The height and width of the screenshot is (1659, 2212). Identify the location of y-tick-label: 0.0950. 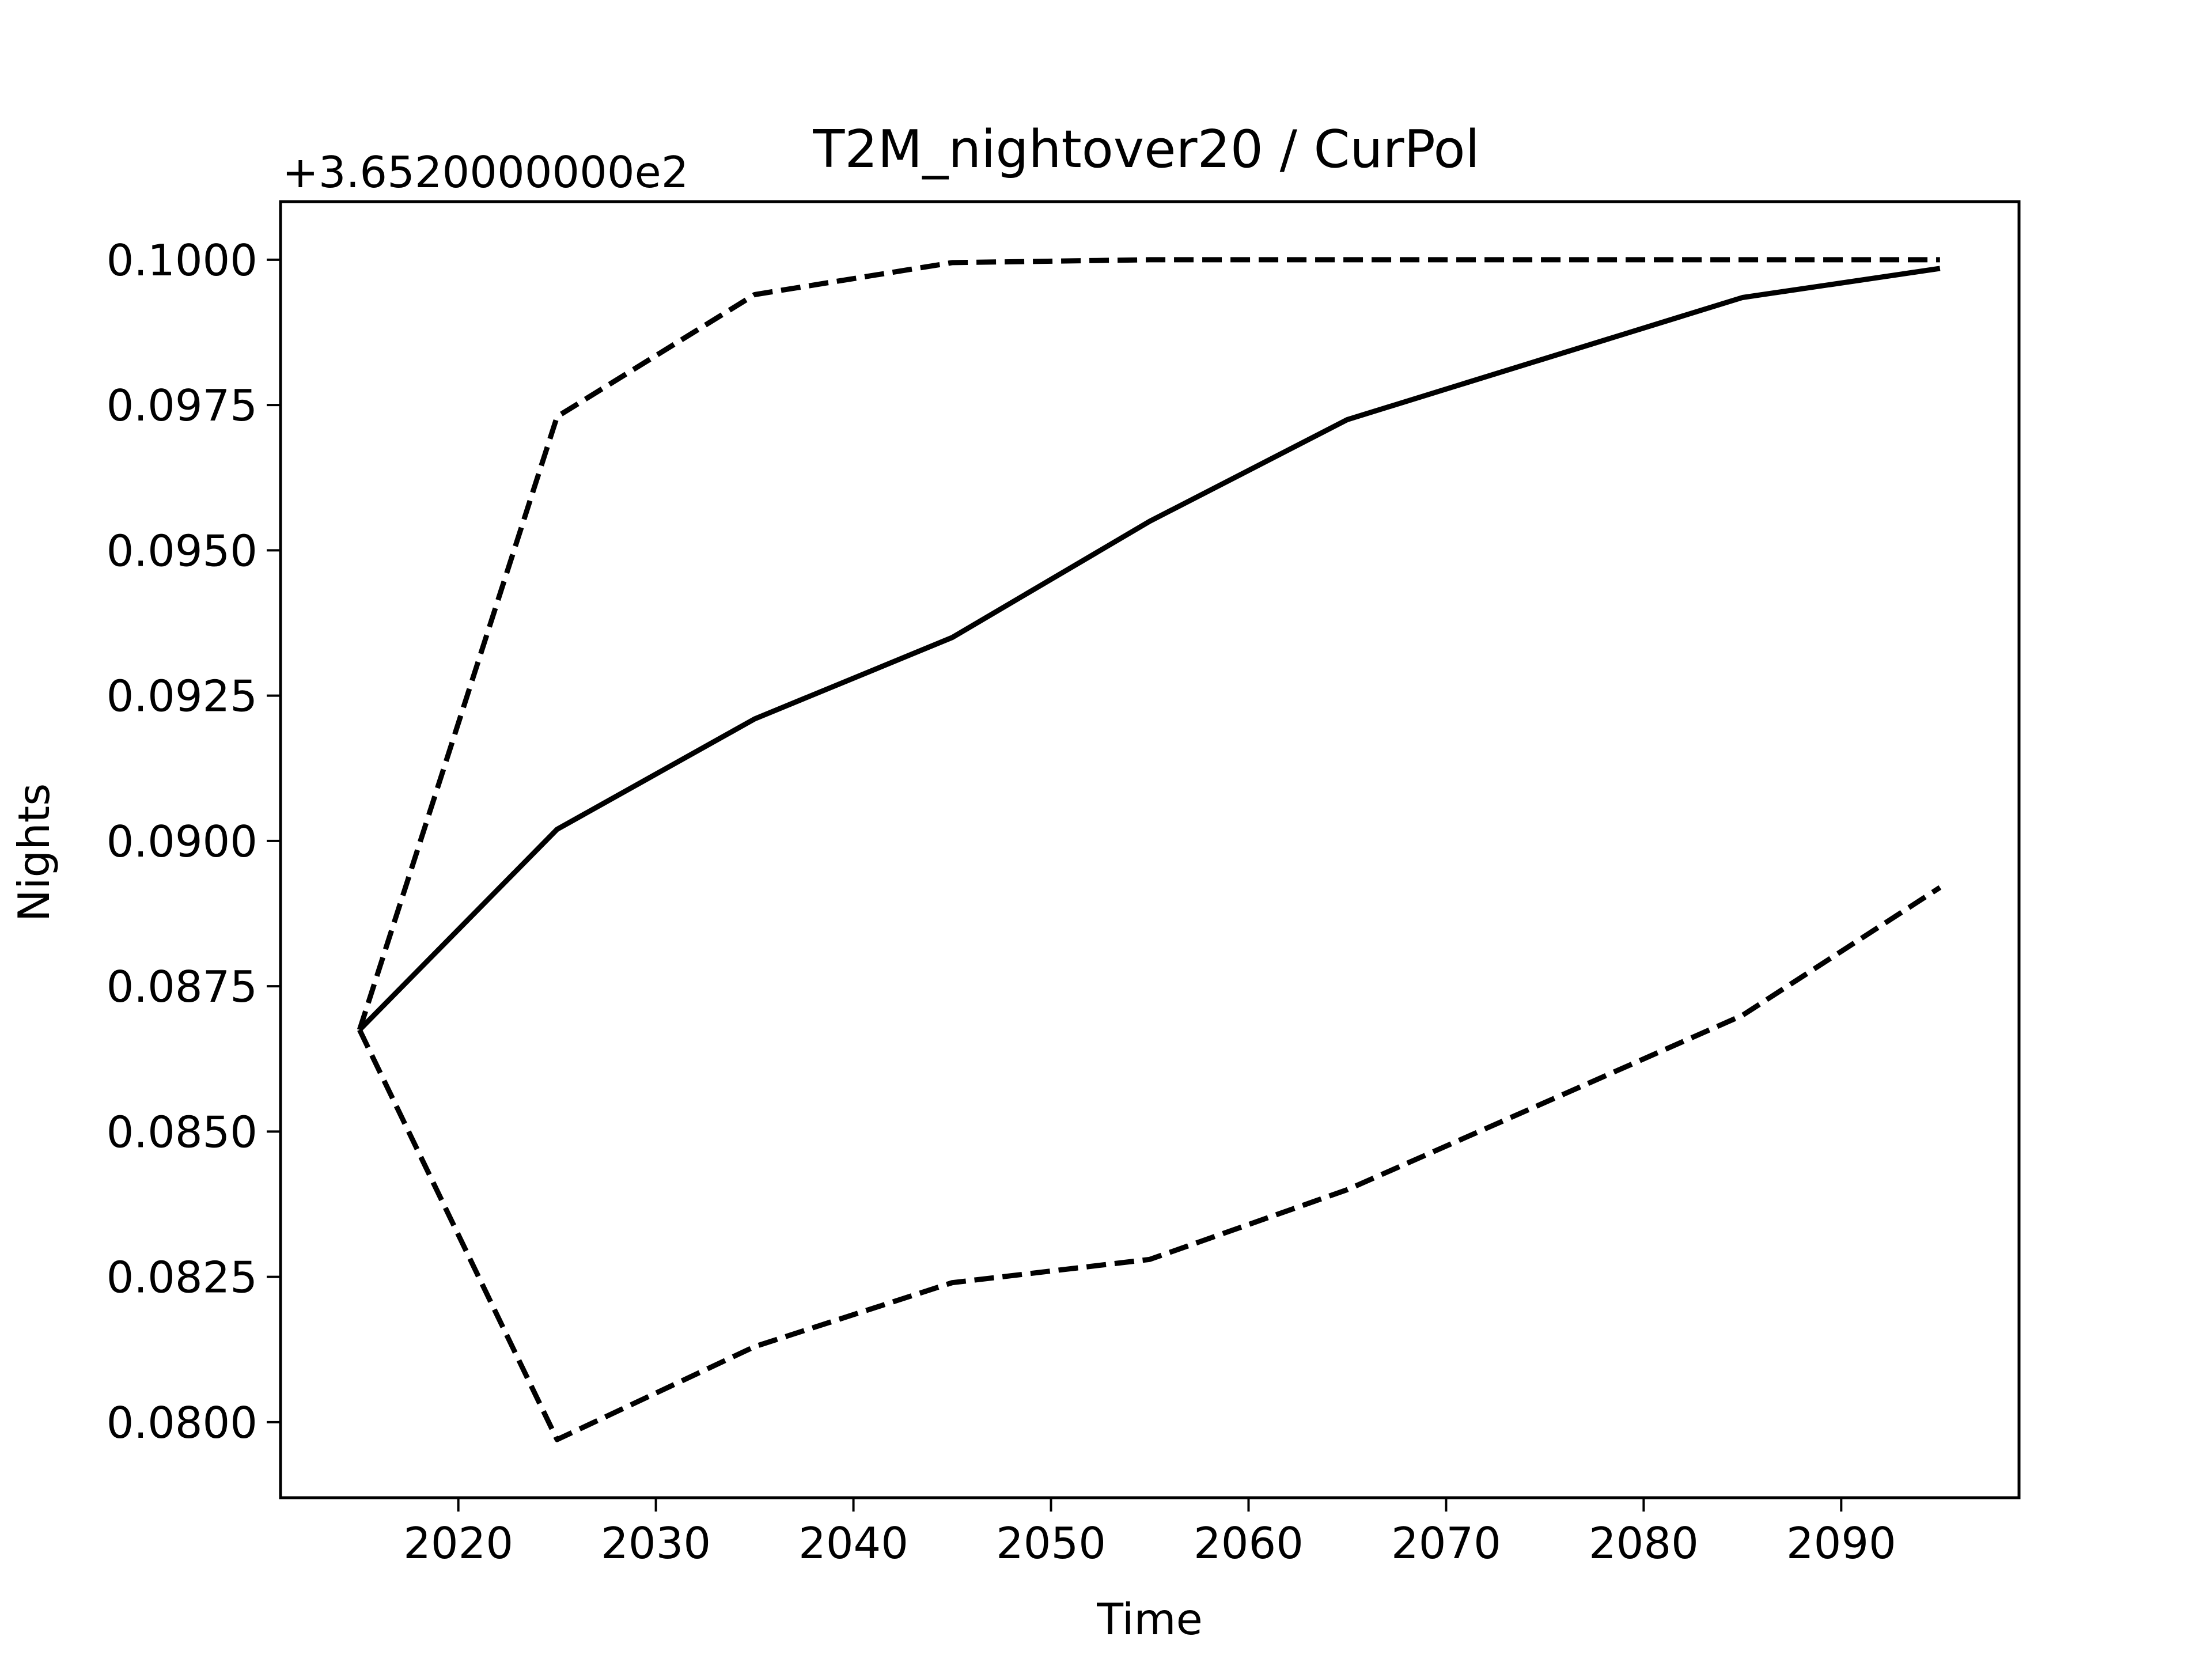
(182, 550).